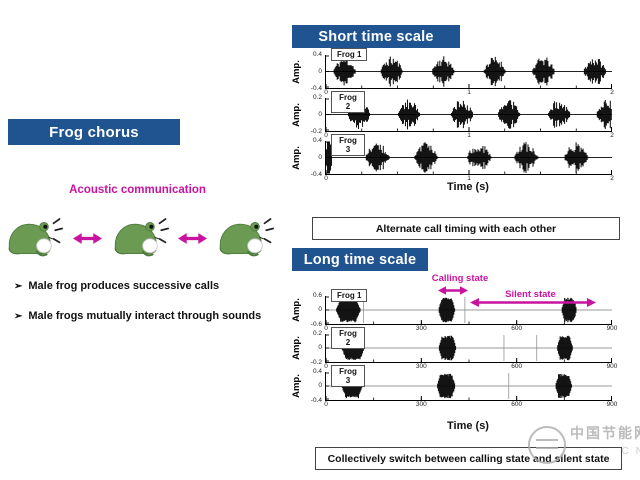 This screenshot has width=640, height=480. I want to click on short-time-scale-banner: Short time scale, so click(376, 36).